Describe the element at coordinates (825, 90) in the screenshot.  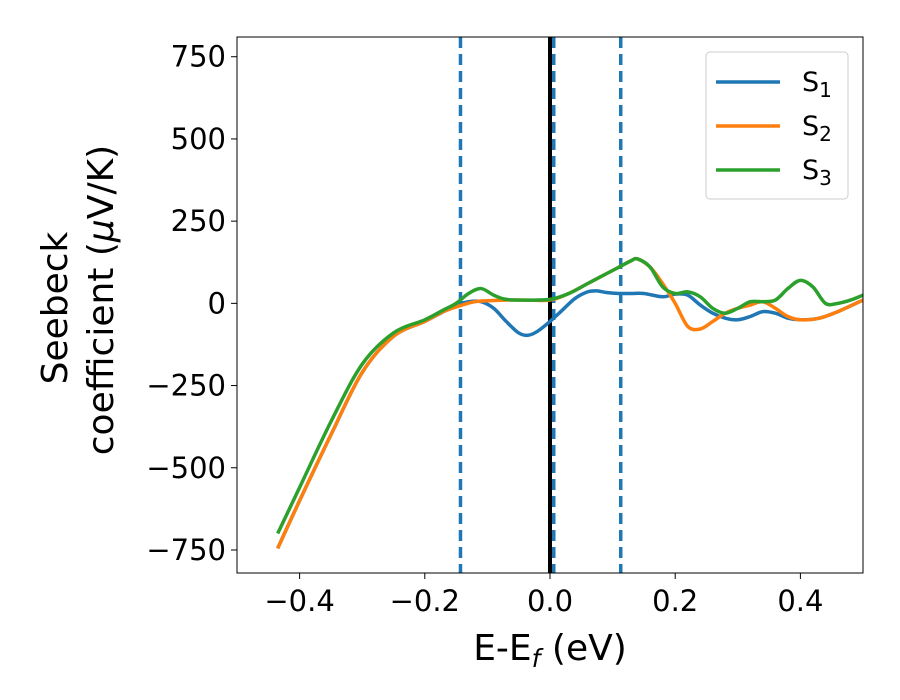
I see `legend-label-sub: 1` at that location.